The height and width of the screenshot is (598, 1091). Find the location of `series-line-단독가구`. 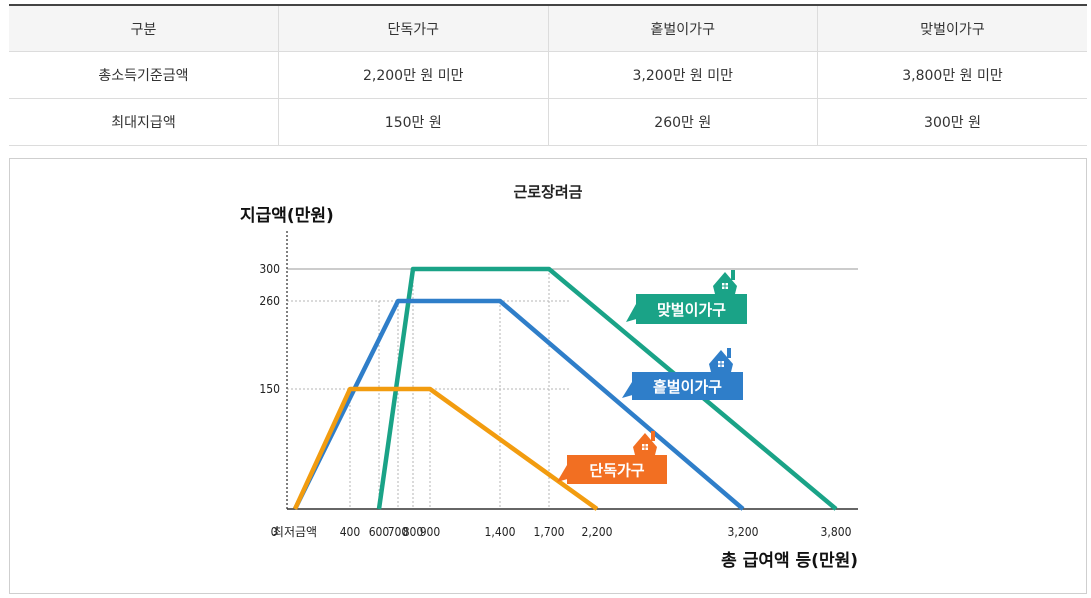

series-line-단독가구 is located at coordinates (445, 448).